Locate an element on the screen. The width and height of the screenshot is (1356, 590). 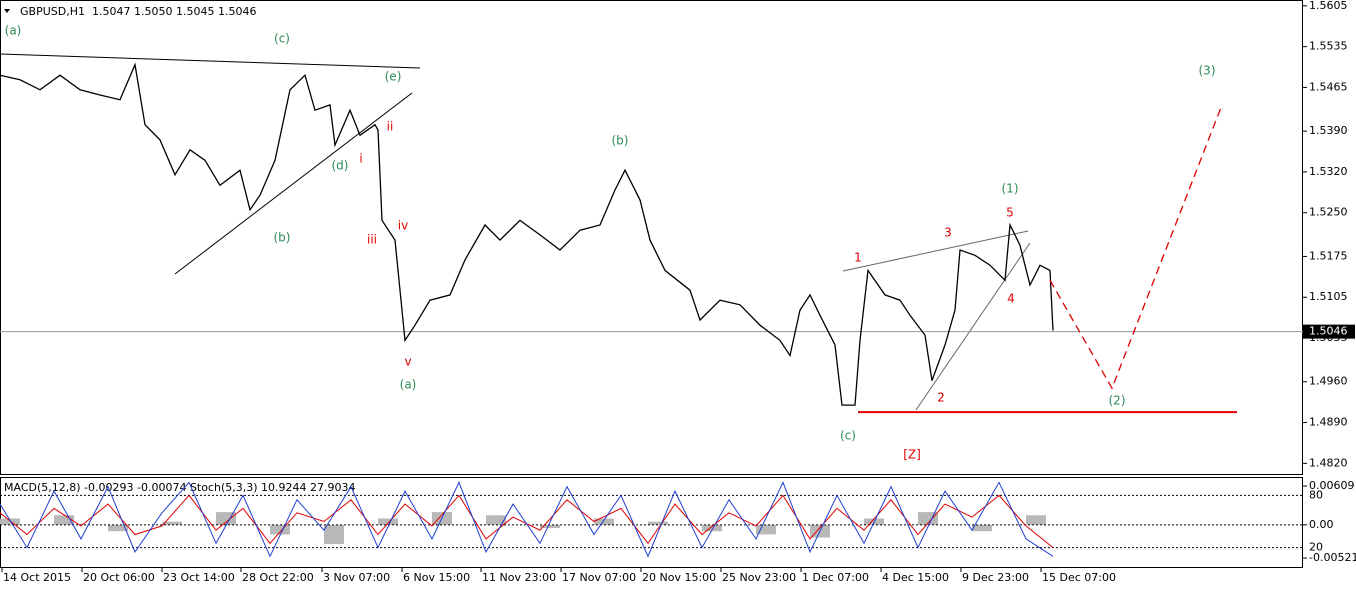
wave-label: (1) is located at coordinates (1010, 189).